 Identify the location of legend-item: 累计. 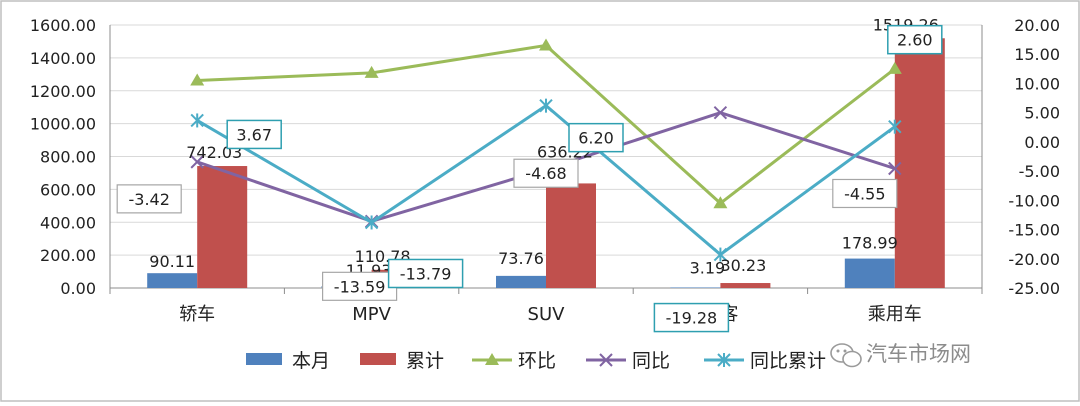
(402, 361).